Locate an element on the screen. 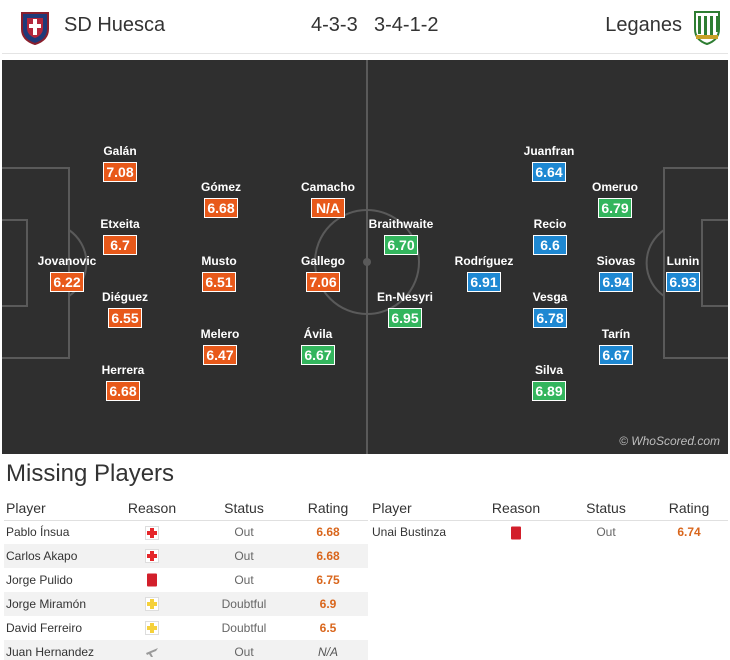 Image resolution: width=730 pixels, height=660 pixels. player-name: Herrera is located at coordinates (123, 370).